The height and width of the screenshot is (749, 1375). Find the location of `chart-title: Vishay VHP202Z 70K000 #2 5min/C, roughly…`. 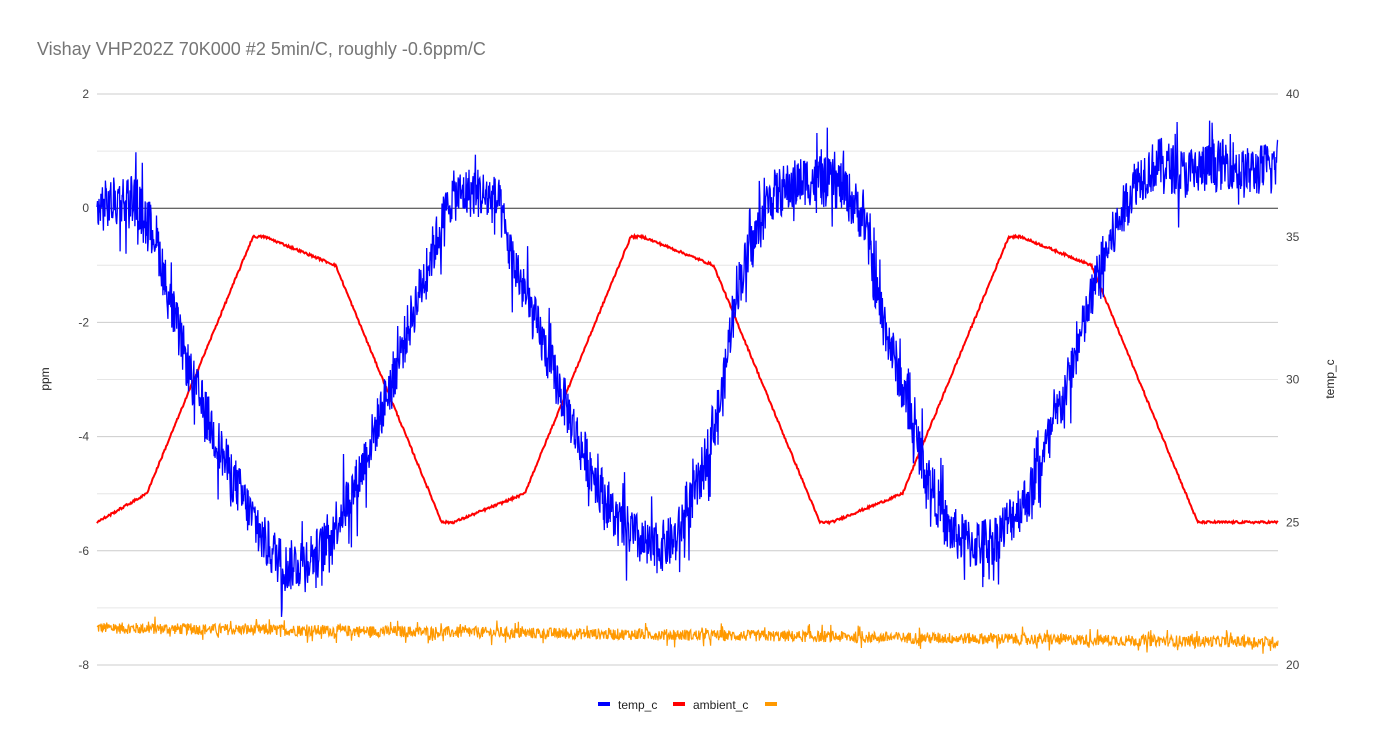

chart-title: Vishay VHP202Z 70K000 #2 5min/C, roughly… is located at coordinates (261, 49).